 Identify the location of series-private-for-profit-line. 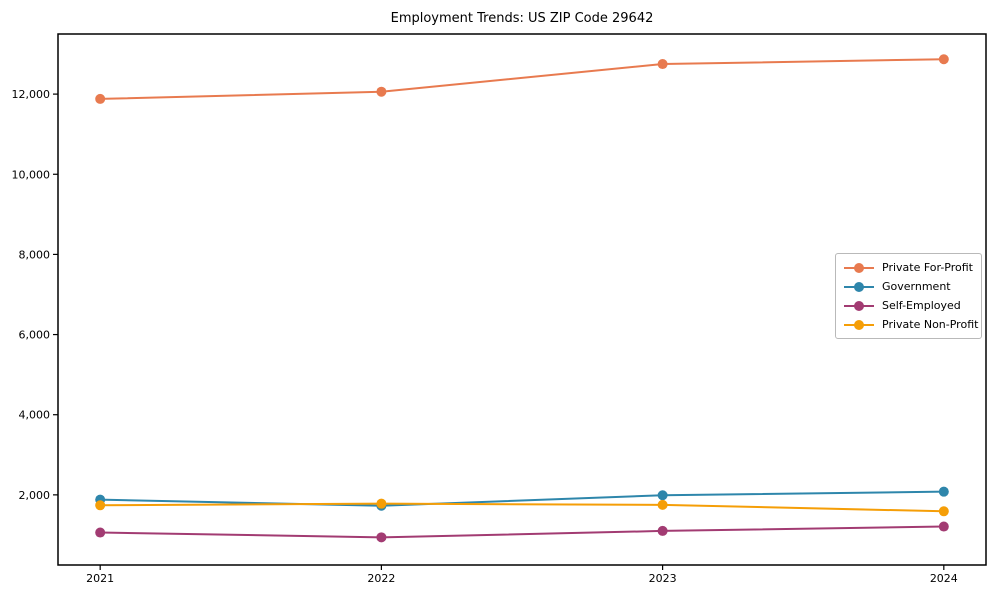
(522, 79).